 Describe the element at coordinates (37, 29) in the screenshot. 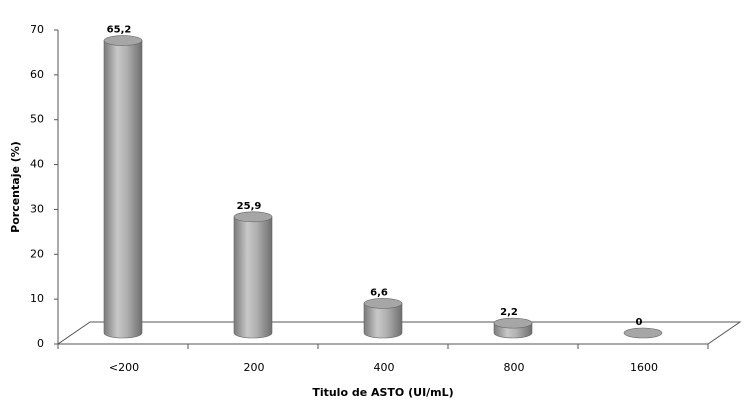

I see `y-tick-label: 70` at that location.